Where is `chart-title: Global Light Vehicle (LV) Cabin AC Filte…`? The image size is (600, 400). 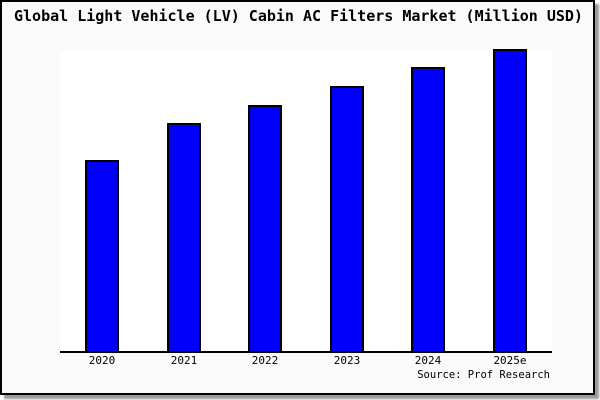
chart-title: Global Light Vehicle (LV) Cabin AC Filte… is located at coordinates (298, 16).